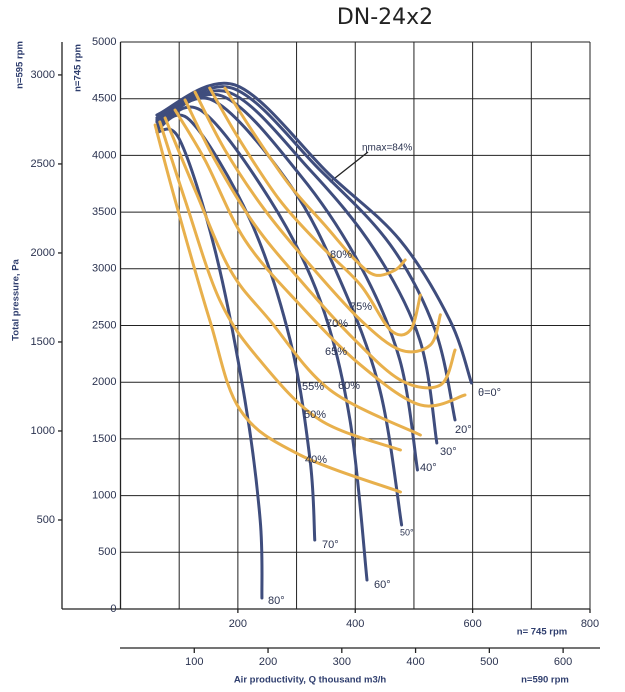 This screenshot has width=625, height=692. I want to click on y2-tick-label: 3000, so click(43, 75).